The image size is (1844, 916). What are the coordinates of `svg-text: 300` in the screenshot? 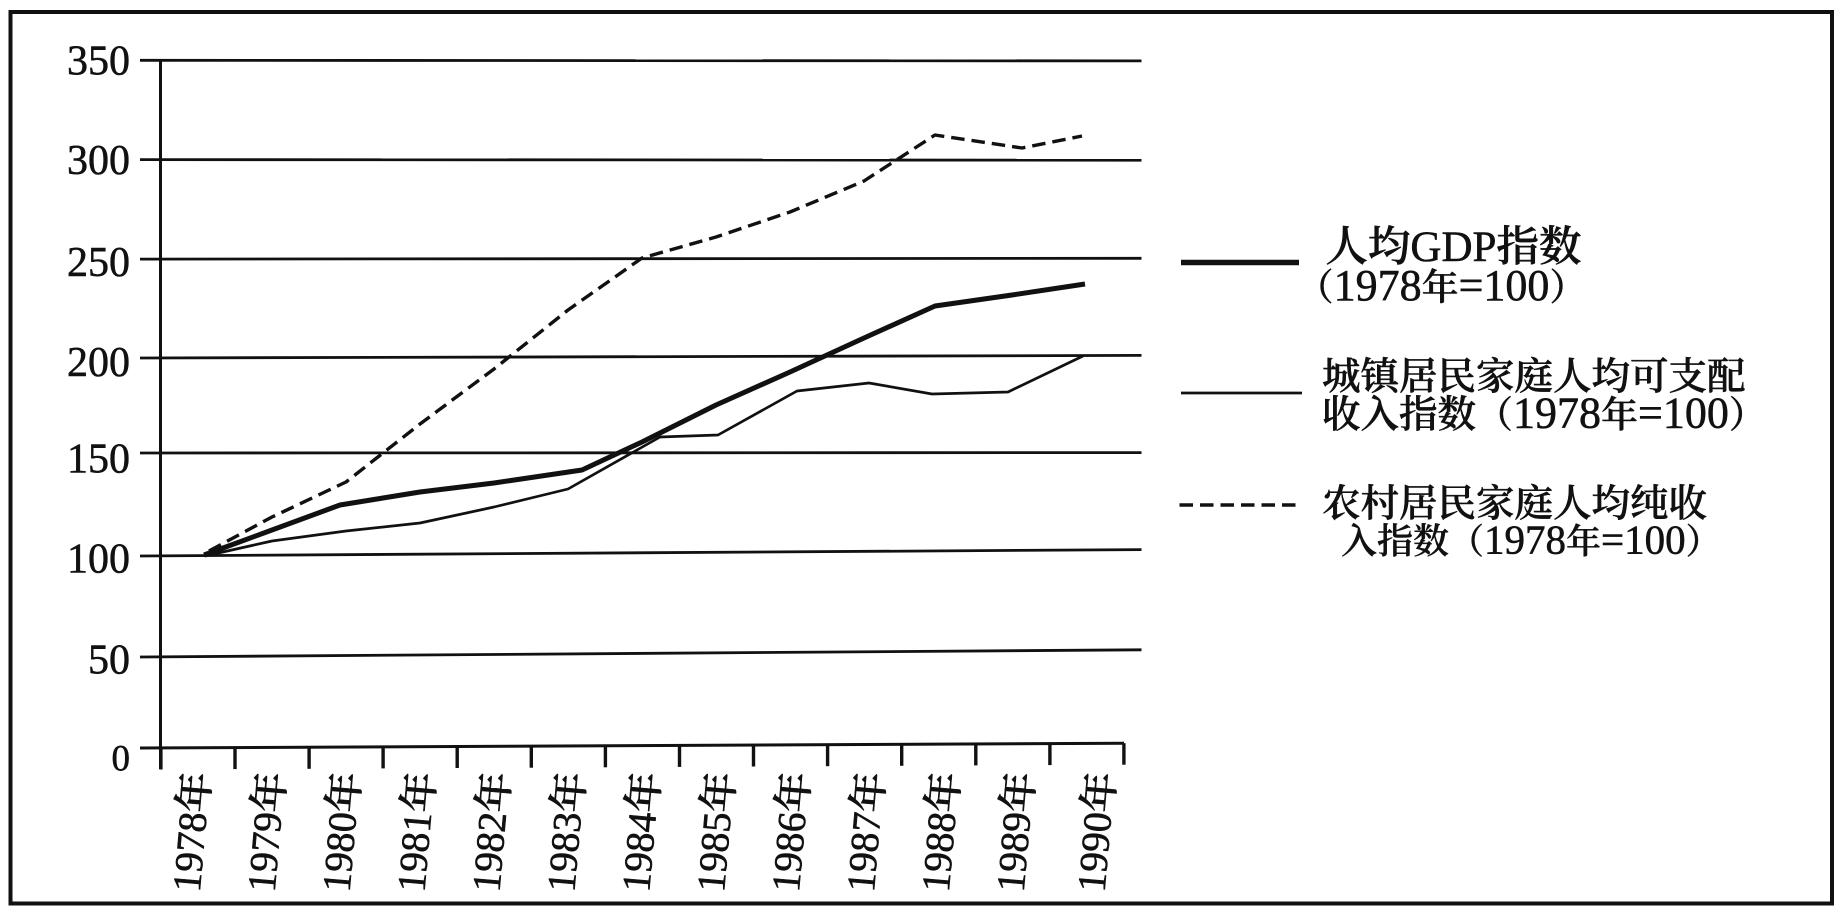 It's located at (98, 161).